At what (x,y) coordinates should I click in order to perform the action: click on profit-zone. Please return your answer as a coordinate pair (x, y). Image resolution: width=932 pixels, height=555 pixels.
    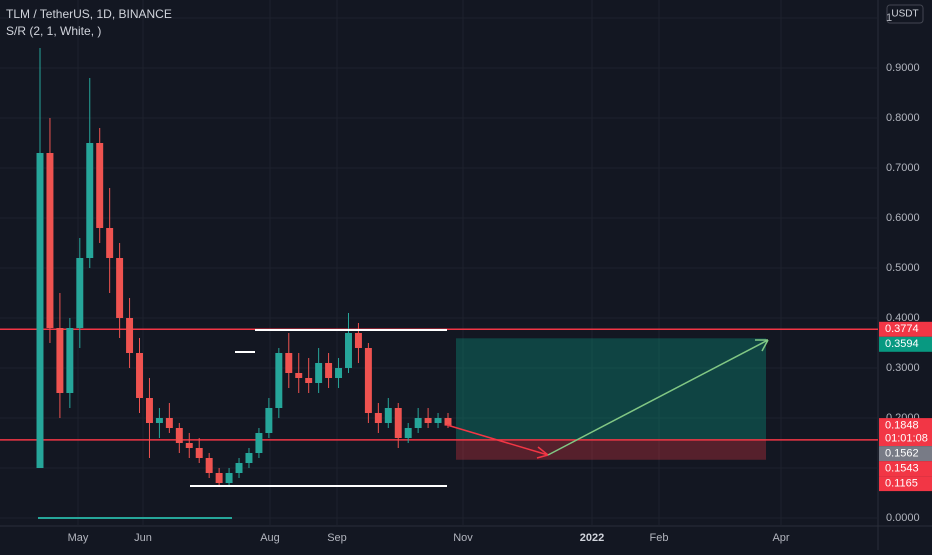
    Looking at the image, I should click on (611, 389).